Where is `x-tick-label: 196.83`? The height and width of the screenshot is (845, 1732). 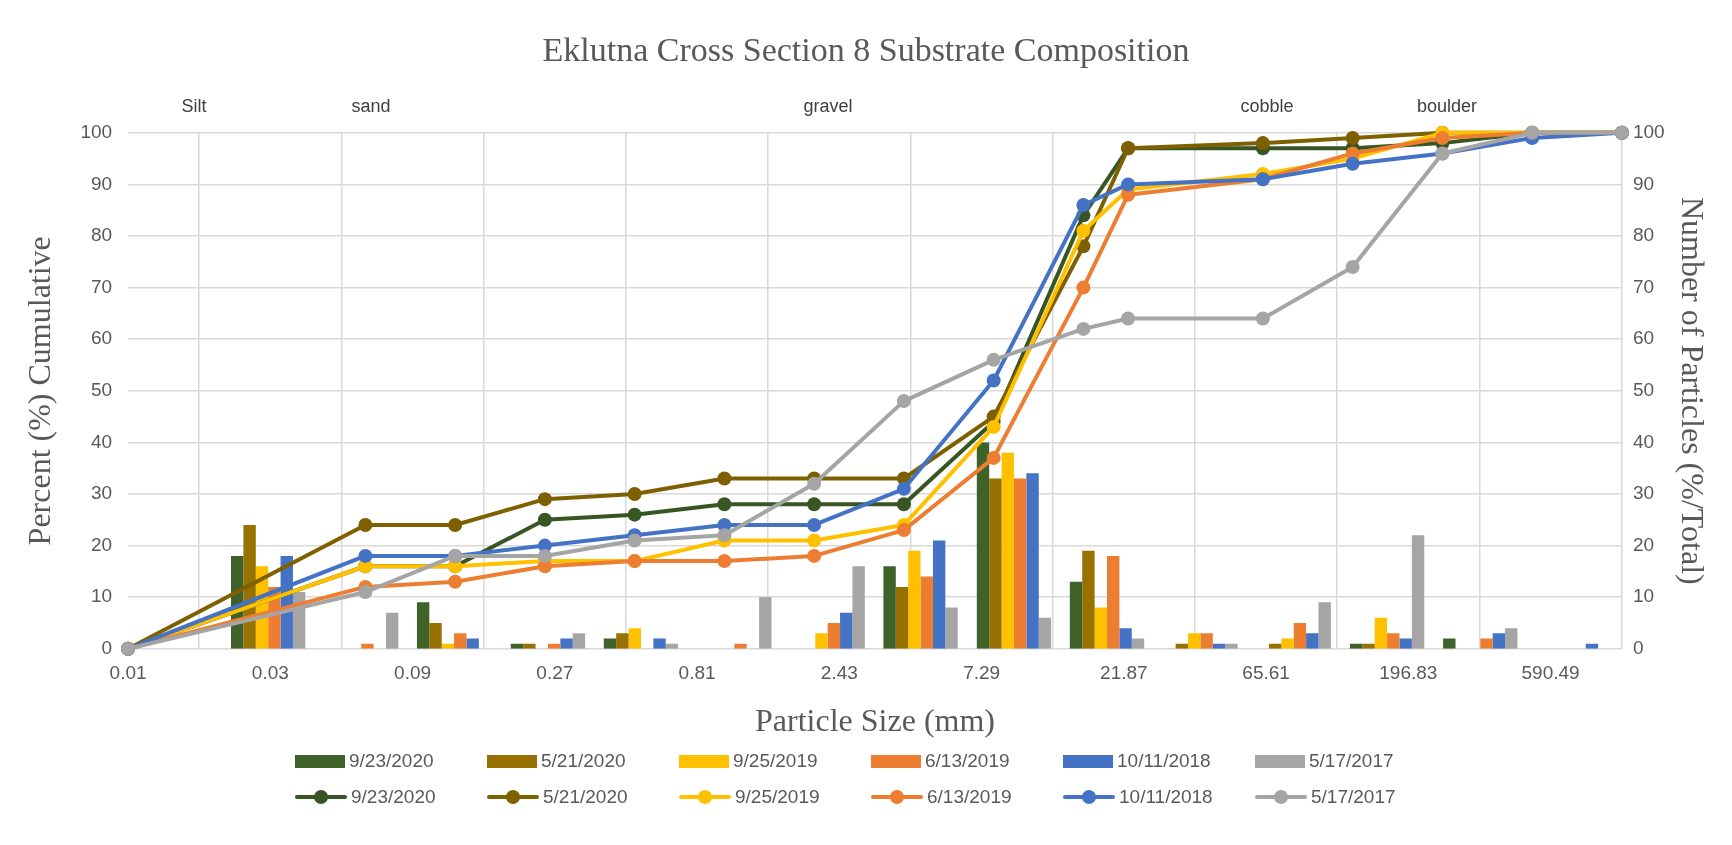 x-tick-label: 196.83 is located at coordinates (1408, 673).